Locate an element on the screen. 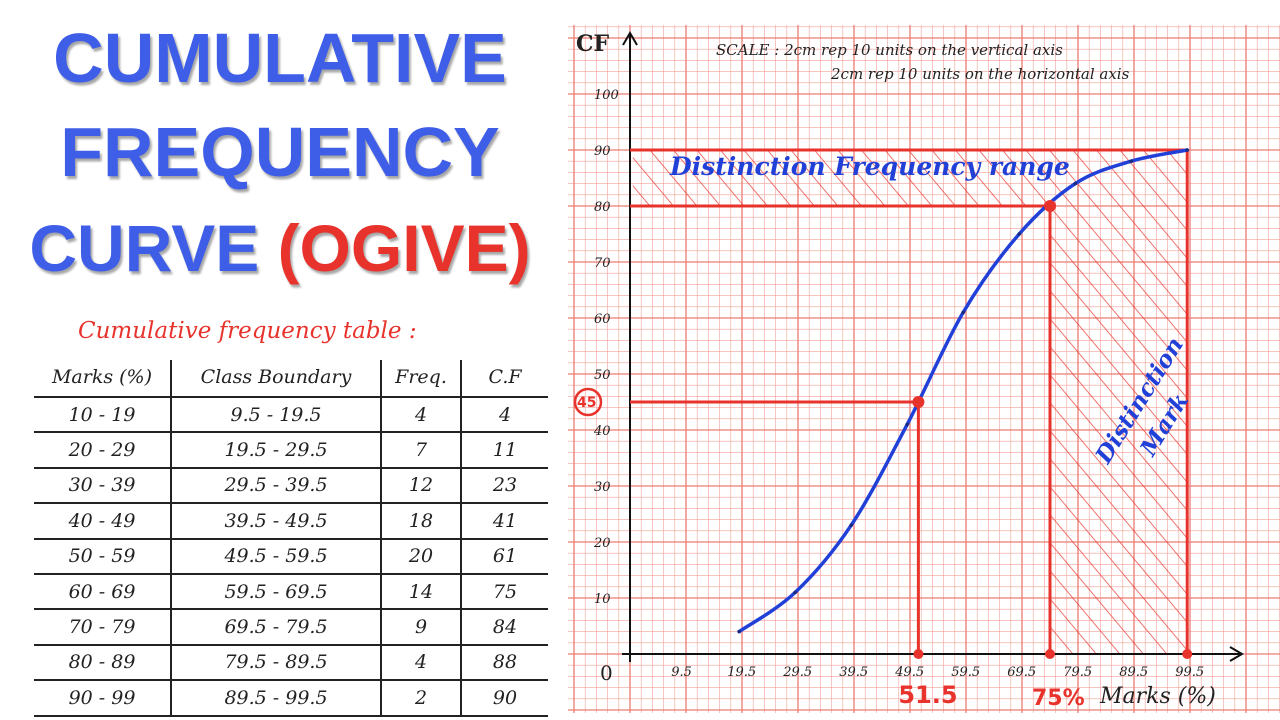  y-tick-label: 20 is located at coordinates (602, 543).